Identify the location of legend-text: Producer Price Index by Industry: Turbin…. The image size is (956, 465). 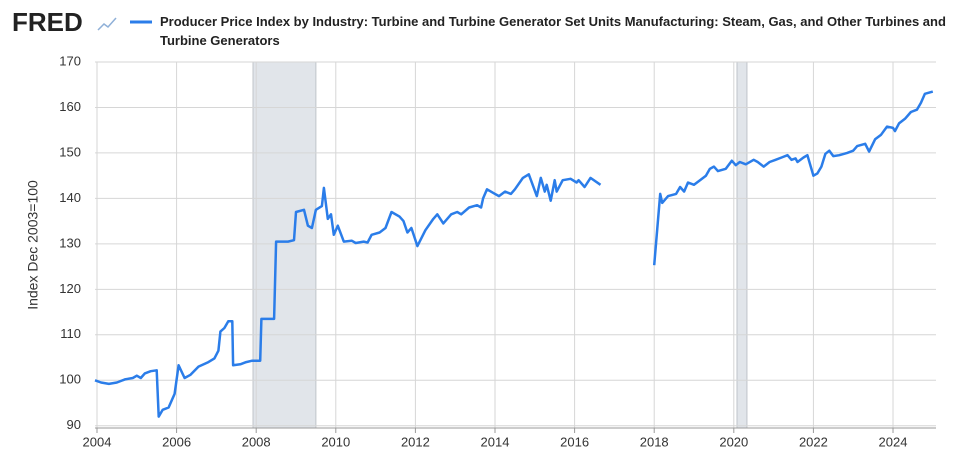
(553, 31).